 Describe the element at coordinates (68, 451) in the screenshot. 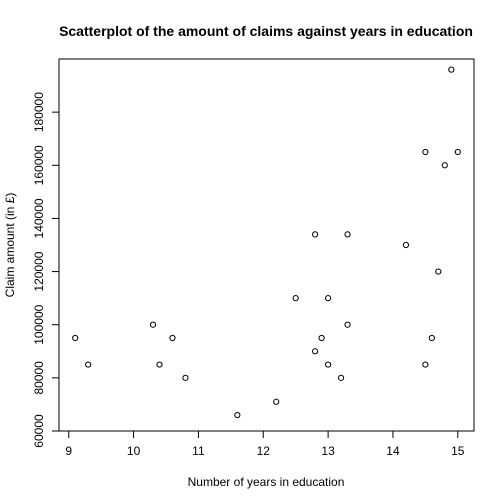

I see `x-tick-label: 9` at that location.